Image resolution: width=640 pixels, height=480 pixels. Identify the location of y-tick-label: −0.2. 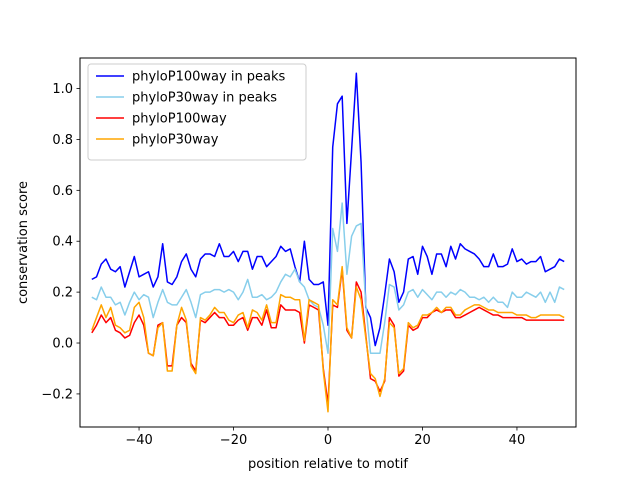
(57, 394).